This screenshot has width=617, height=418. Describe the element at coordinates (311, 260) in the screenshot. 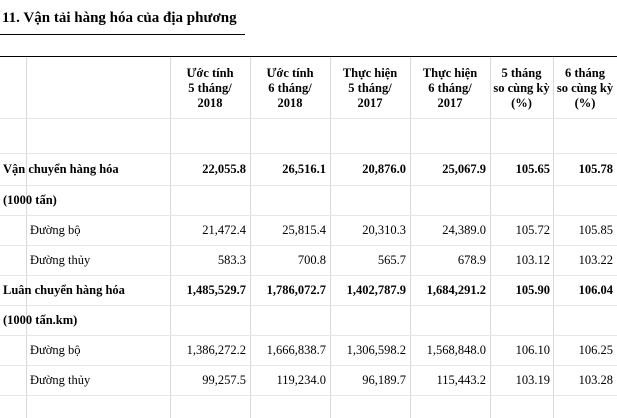

I see `cell: 700.8` at that location.